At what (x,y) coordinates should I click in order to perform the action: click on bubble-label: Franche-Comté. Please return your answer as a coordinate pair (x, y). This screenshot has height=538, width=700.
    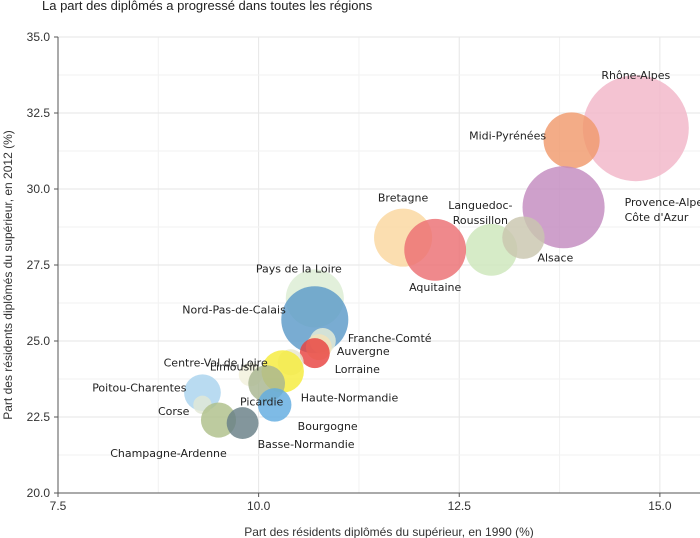
    Looking at the image, I should click on (390, 338).